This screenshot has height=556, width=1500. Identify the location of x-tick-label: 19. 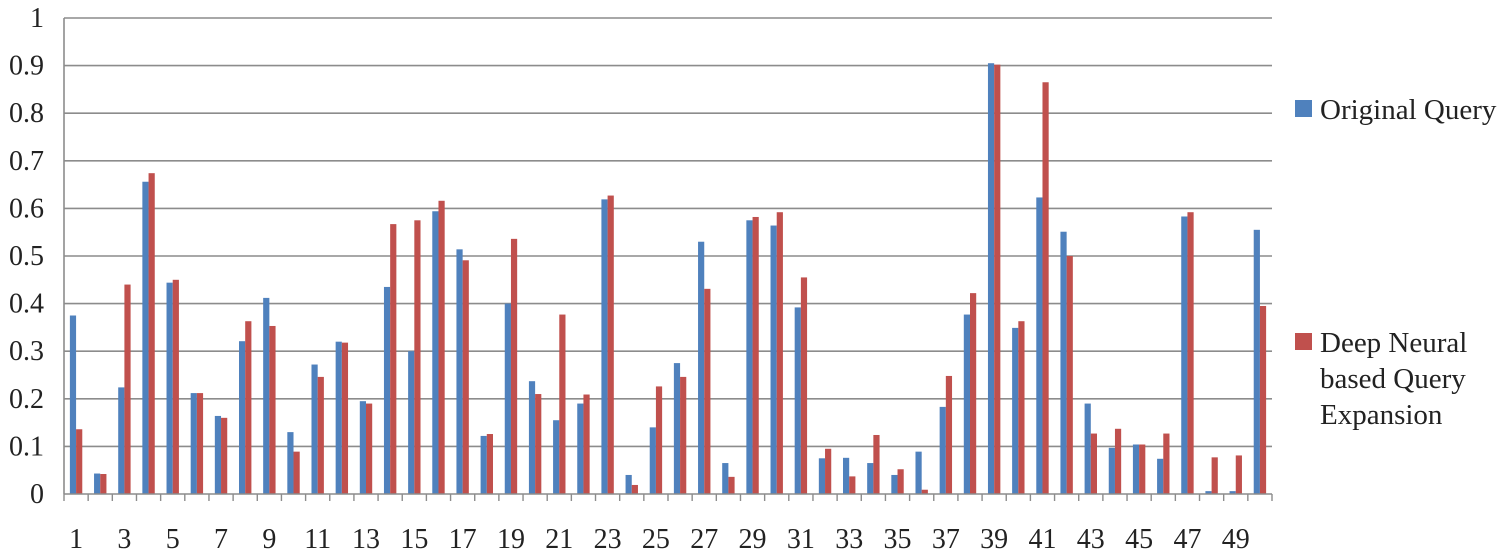
(511, 539).